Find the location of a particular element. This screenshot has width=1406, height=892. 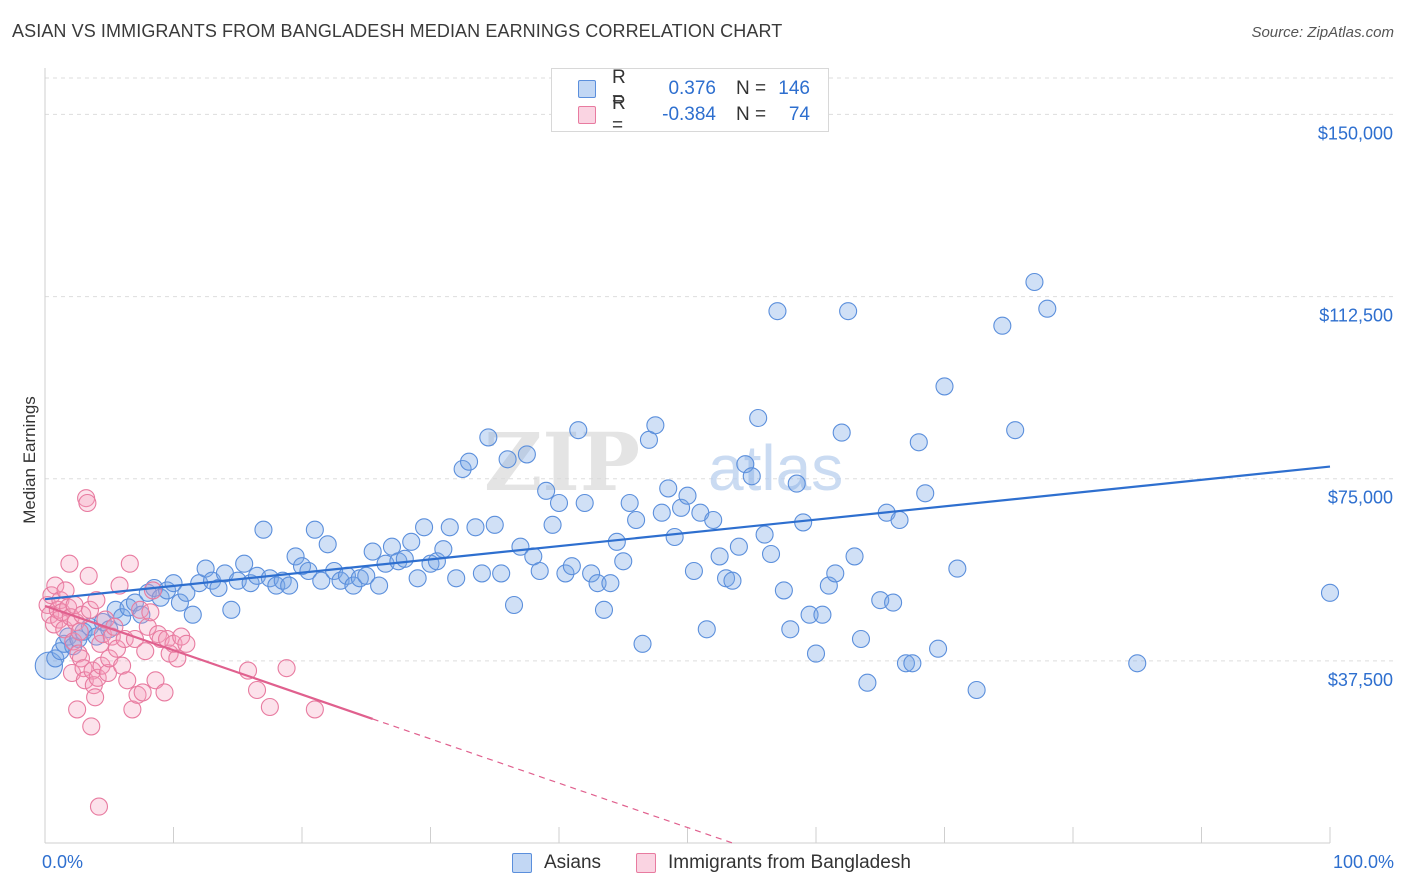

correlation-legend: R = 0.376 N = 146 R = -0.384 N = 74 is located at coordinates (690, 101).